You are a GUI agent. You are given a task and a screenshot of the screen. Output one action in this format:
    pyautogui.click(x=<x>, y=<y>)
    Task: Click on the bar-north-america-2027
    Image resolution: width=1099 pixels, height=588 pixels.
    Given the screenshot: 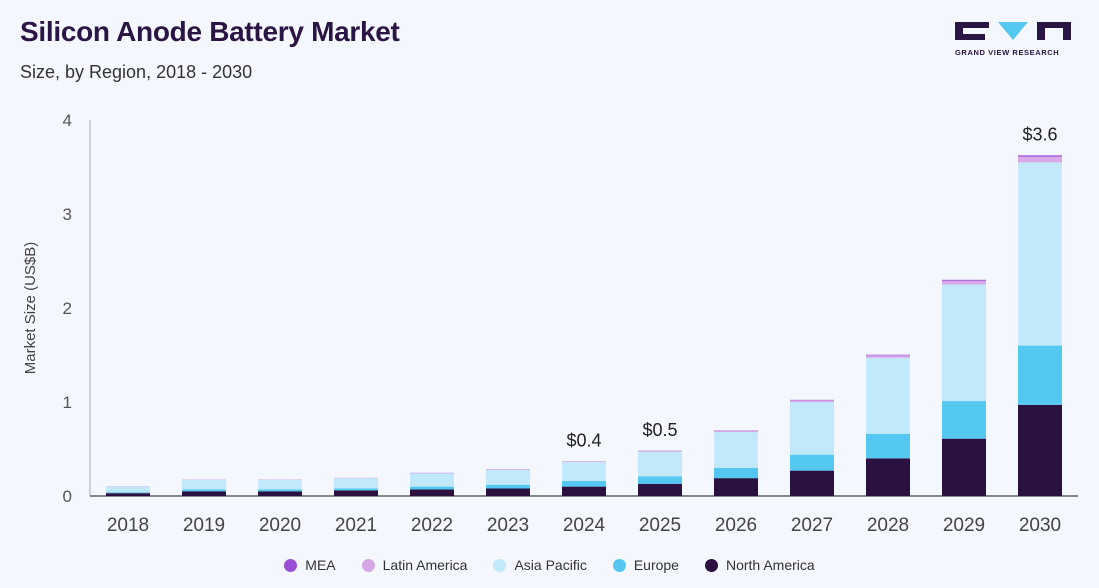 What is the action you would take?
    pyautogui.click(x=812, y=483)
    